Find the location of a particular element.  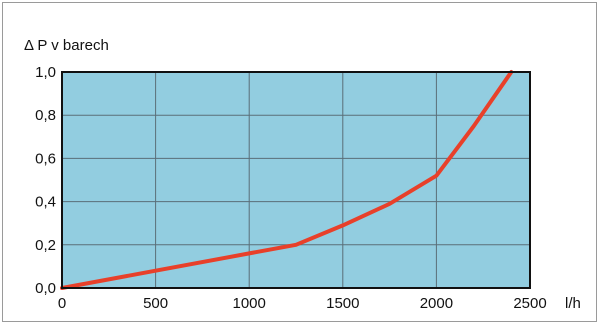

x-tick-labels: 0 500 1000 1500 2000 2500 is located at coordinates (302, 303).